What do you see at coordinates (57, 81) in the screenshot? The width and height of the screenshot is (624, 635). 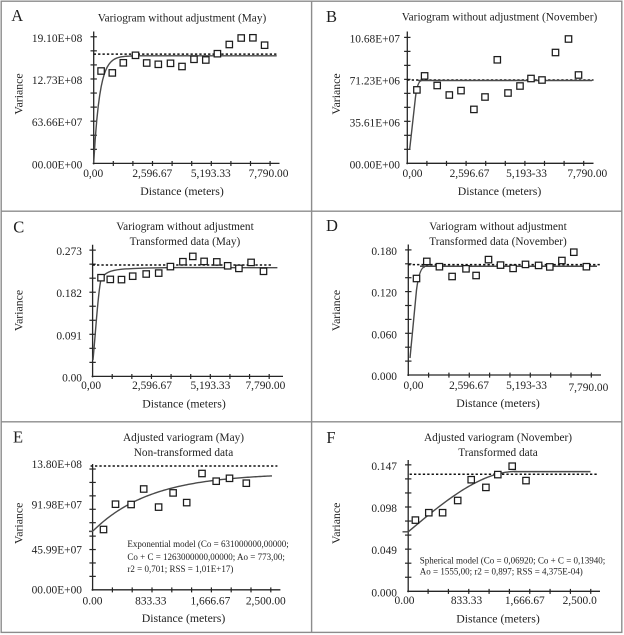 I see `svg-text: 12.73E+08` at bounding box center [57, 81].